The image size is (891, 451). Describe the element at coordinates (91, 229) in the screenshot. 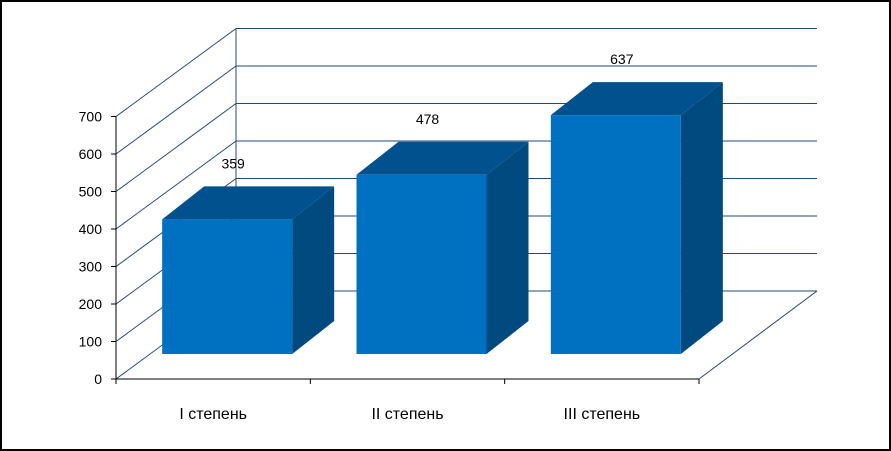

I see `y-tick-label: 400` at that location.